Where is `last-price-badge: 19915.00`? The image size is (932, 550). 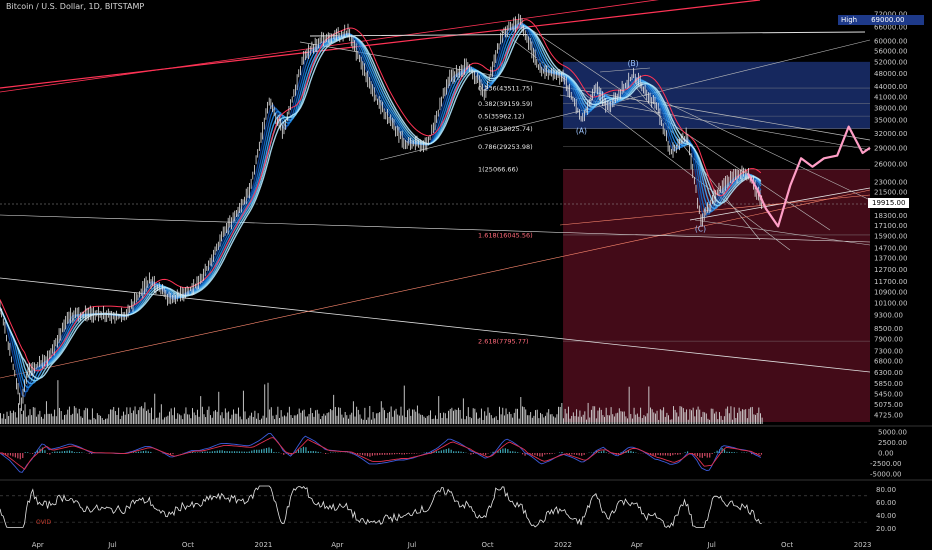 last-price-badge: 19915.00 is located at coordinates (889, 203).